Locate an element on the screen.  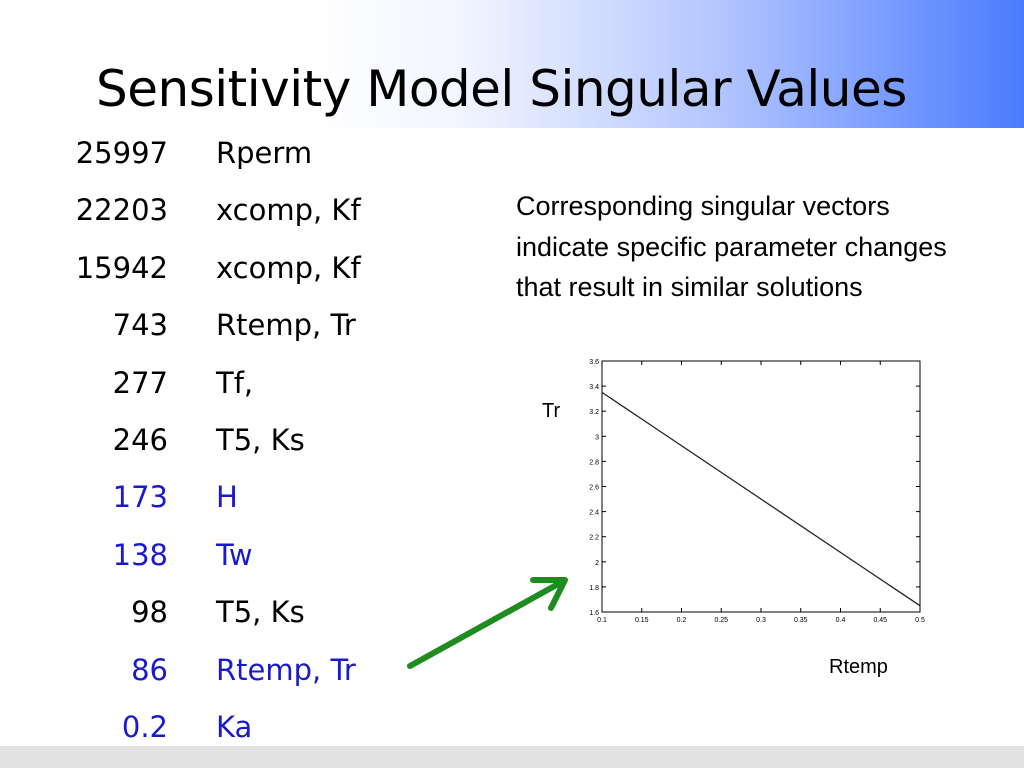
singular-value: 0.2 is located at coordinates (144, 726).